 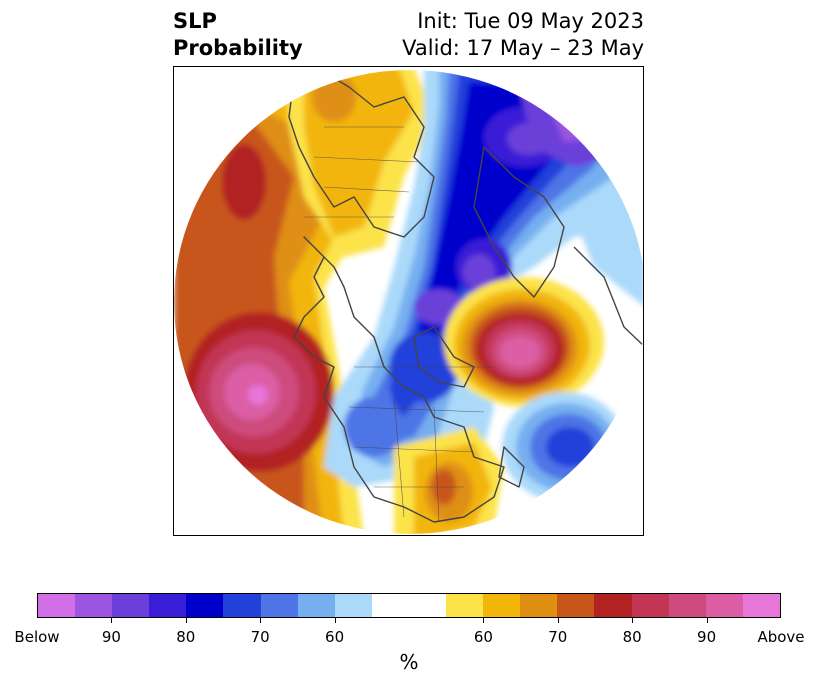 I want to click on plot-title: SLP Probability, so click(x=238, y=35).